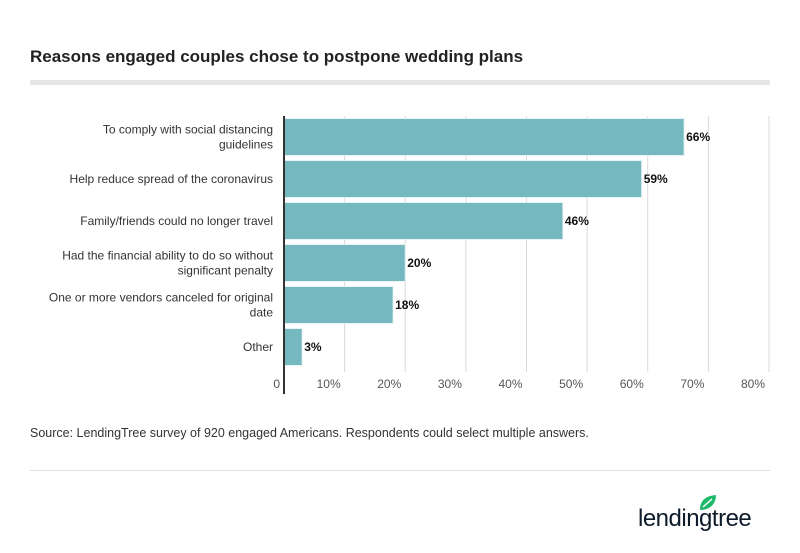 The height and width of the screenshot is (553, 800). What do you see at coordinates (400, 470) in the screenshot?
I see `footer-divider` at bounding box center [400, 470].